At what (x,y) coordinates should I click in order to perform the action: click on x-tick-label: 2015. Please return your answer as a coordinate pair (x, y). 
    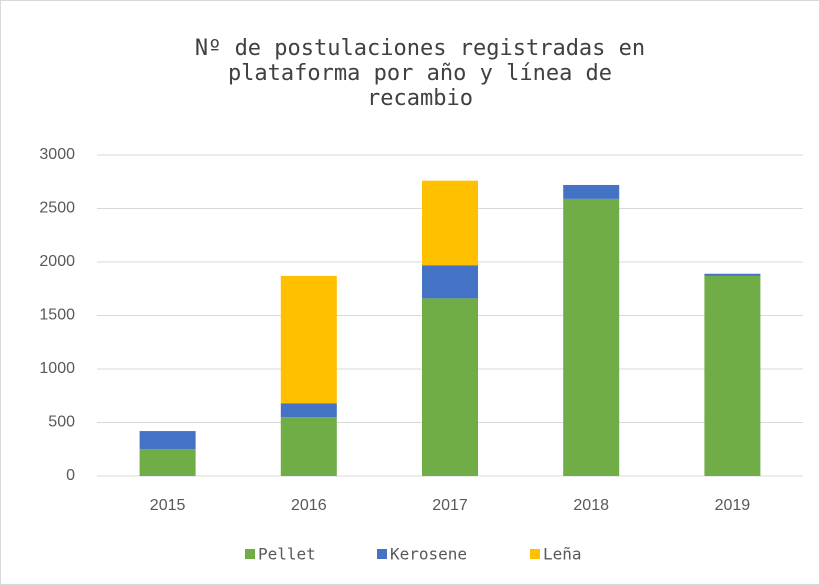
    Looking at the image, I should click on (168, 505).